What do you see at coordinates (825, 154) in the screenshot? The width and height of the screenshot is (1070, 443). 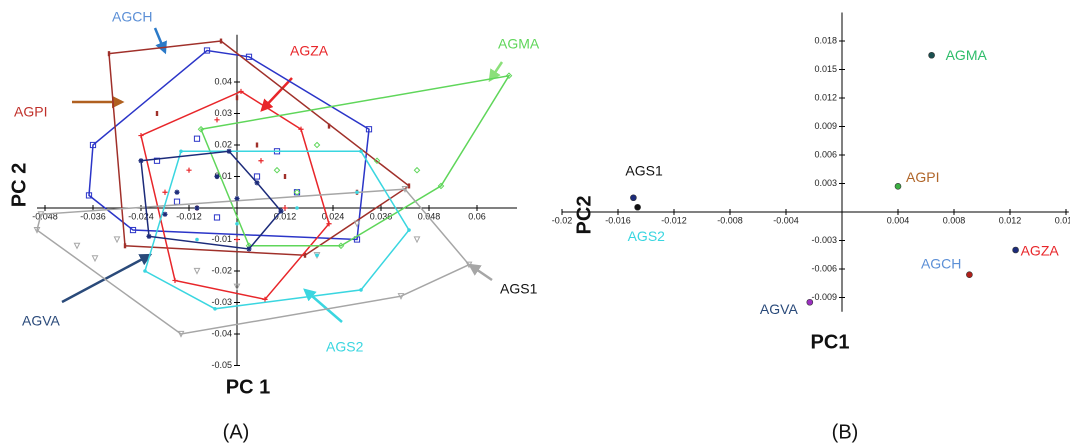 I see `y-tick-label: 0.006` at bounding box center [825, 154].